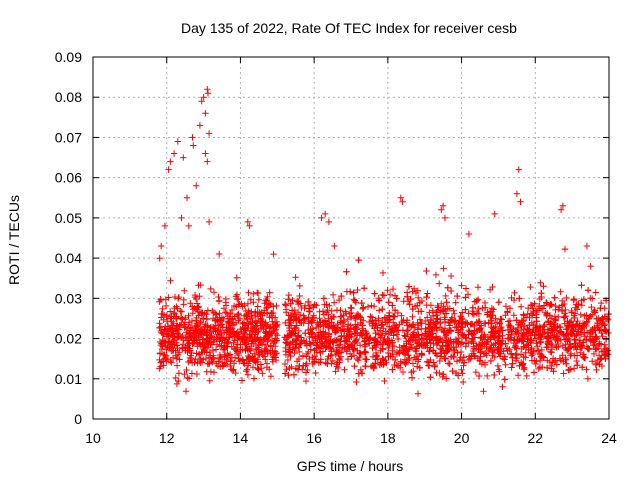  Describe the element at coordinates (314, 438) in the screenshot. I see `x-tick-label: 16` at that location.